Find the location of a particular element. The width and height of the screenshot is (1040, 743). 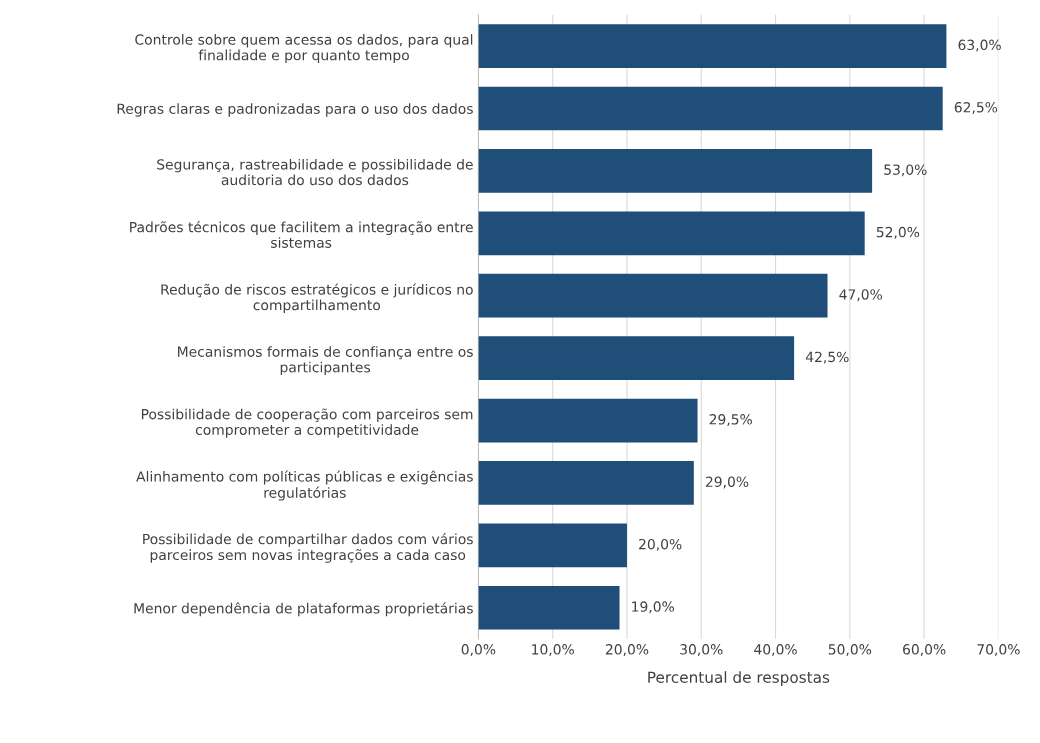

data-label: 19,0% is located at coordinates (653, 607).